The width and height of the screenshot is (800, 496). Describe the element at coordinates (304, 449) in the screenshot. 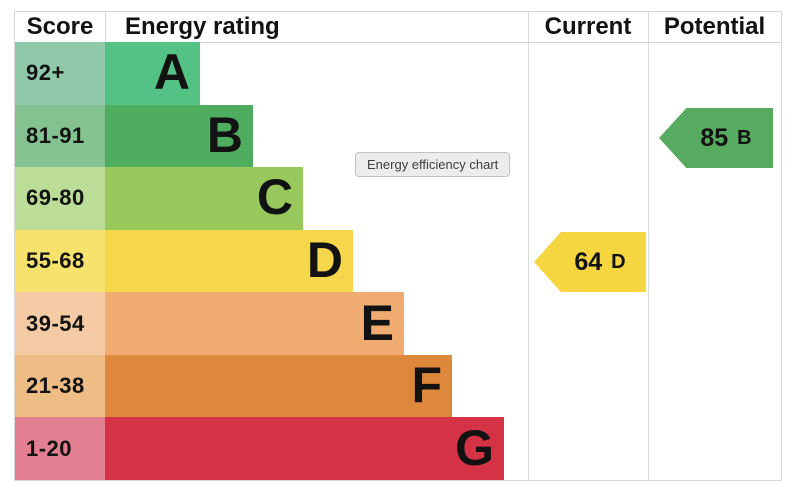

I see `rating-bar-g: G` at that location.